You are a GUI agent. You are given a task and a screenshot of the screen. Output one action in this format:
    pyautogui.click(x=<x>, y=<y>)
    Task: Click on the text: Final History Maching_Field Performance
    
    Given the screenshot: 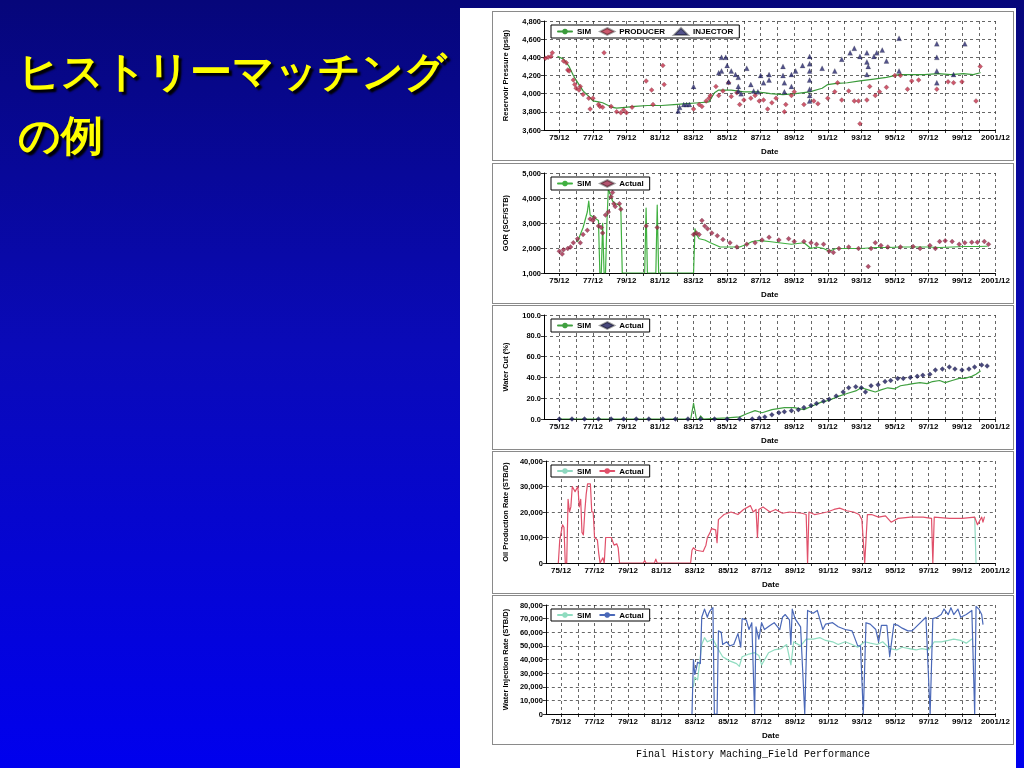 What is the action you would take?
    pyautogui.click(x=752, y=755)
    